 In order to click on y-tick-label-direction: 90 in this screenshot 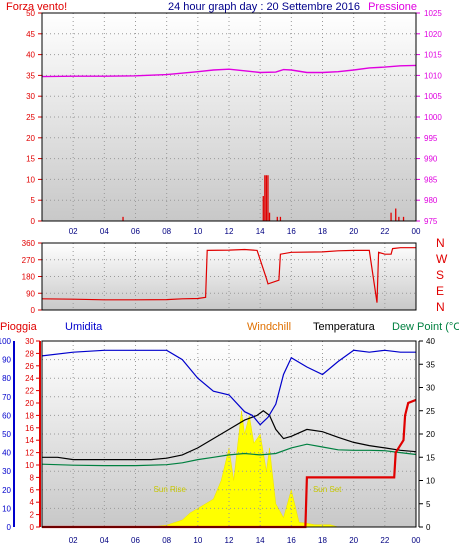, I will do `click(30, 293)`.